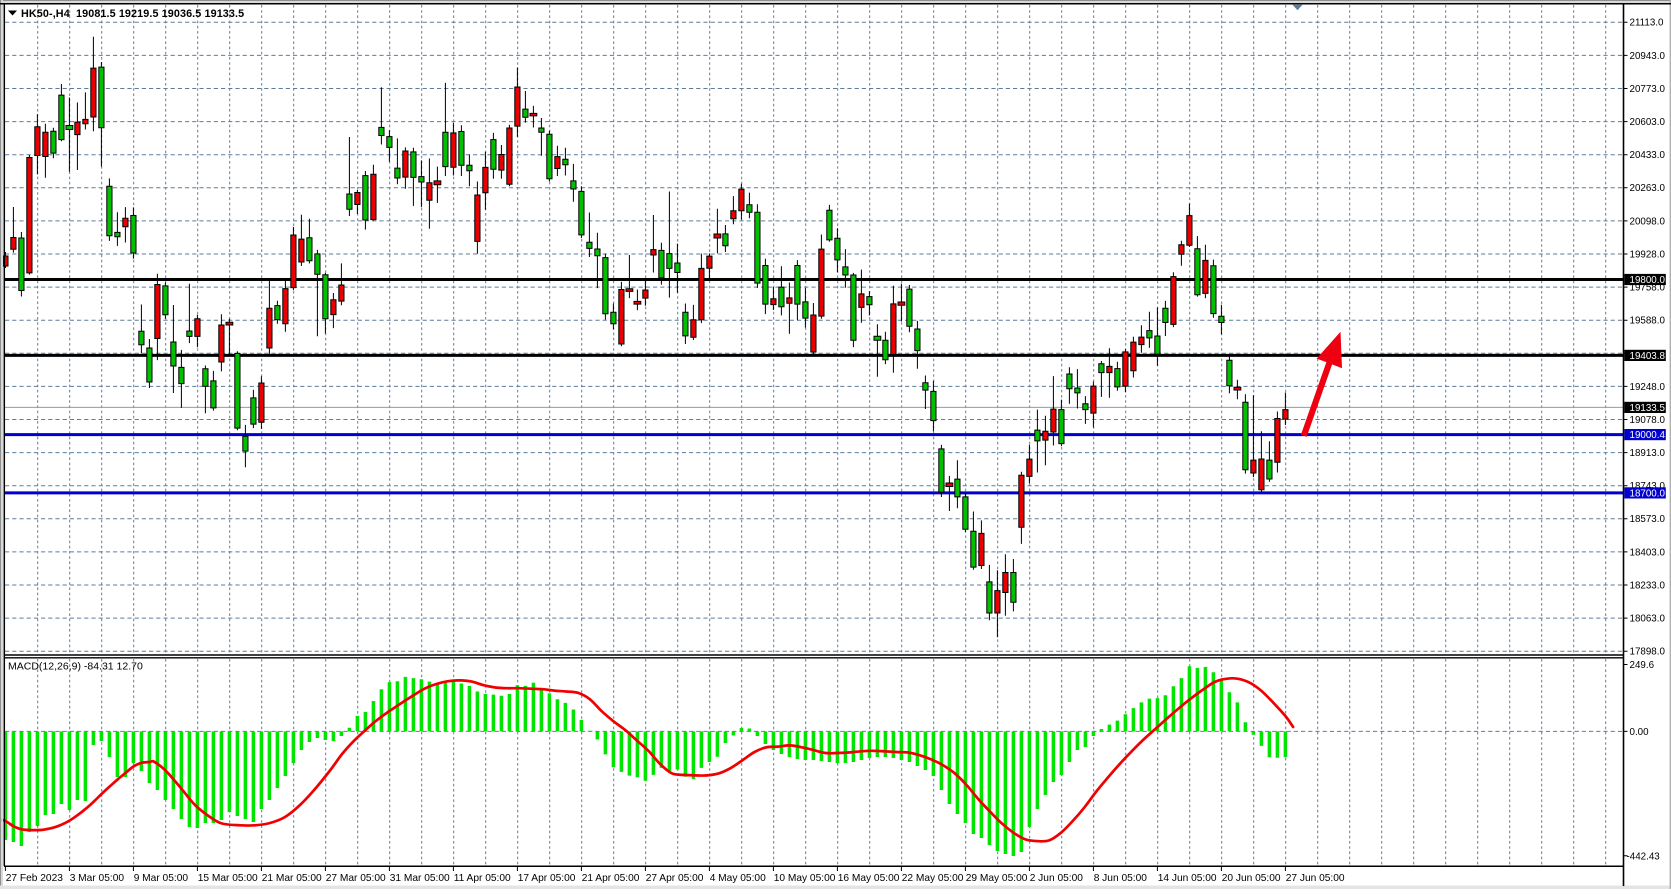 The image size is (1671, 894). Describe the element at coordinates (869, 878) in the screenshot. I see `svg-text: 16 May 05:00` at that location.